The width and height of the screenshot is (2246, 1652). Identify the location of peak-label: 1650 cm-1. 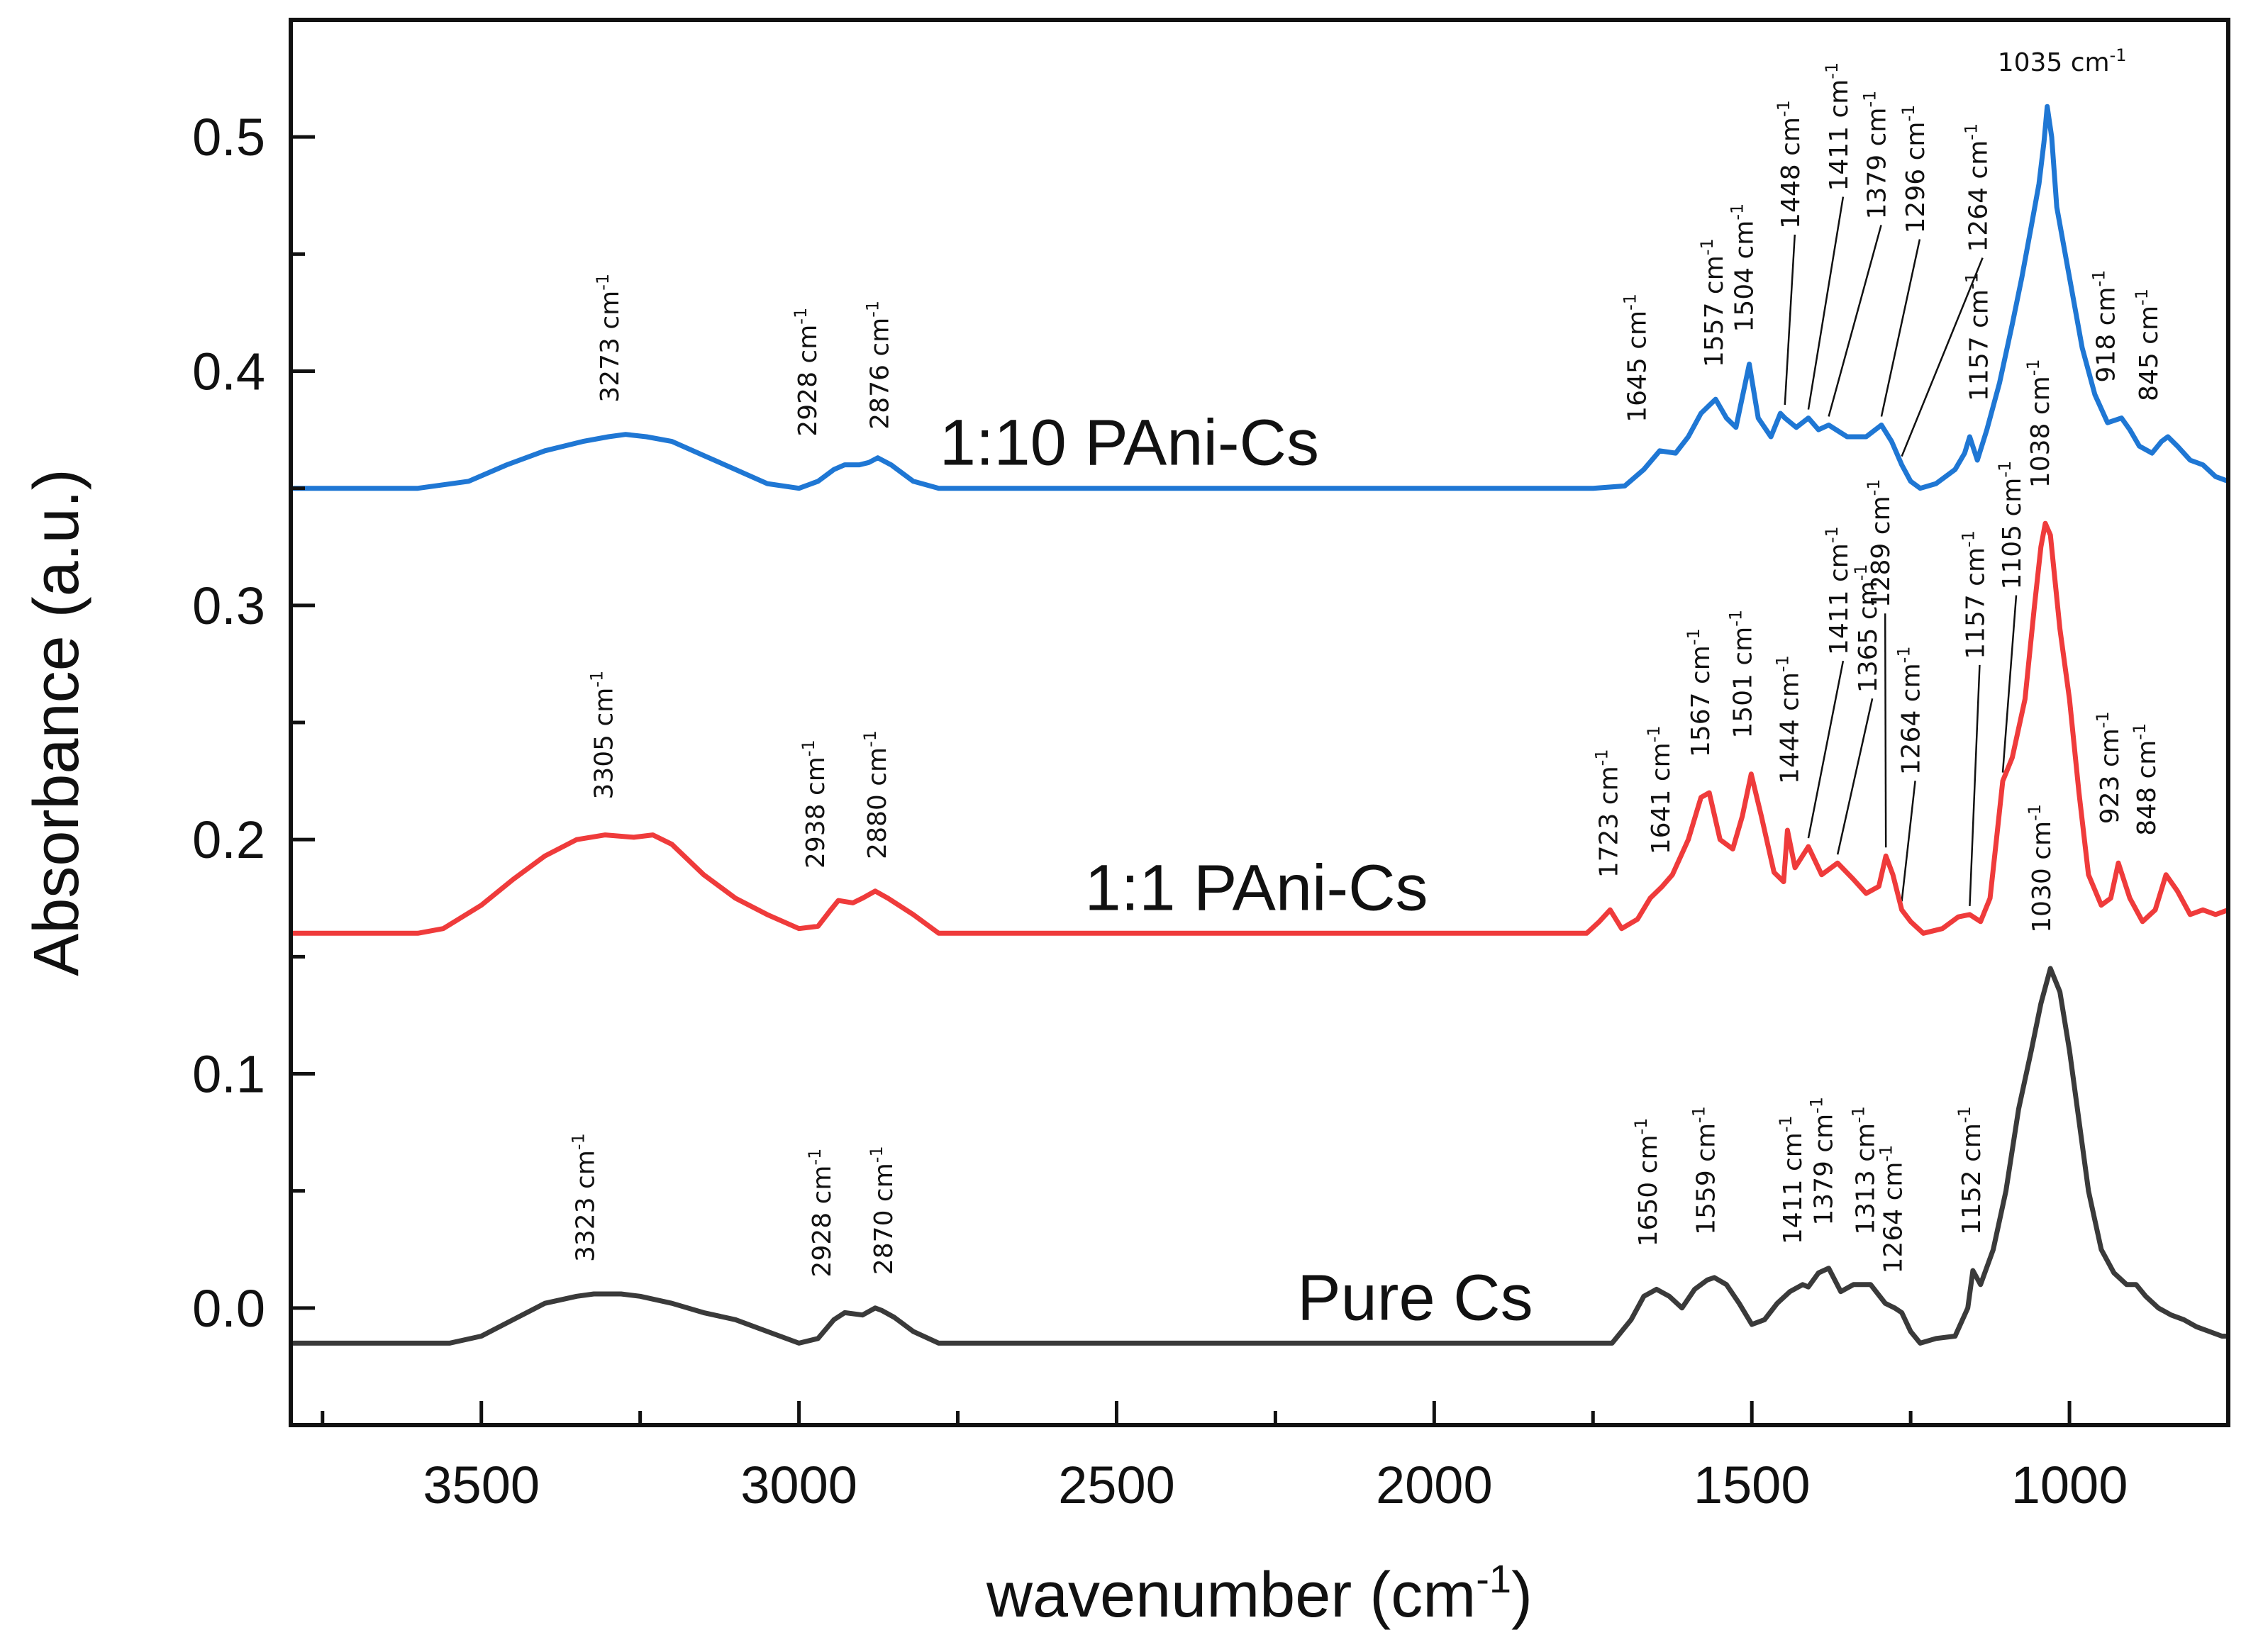
(1647, 1182).